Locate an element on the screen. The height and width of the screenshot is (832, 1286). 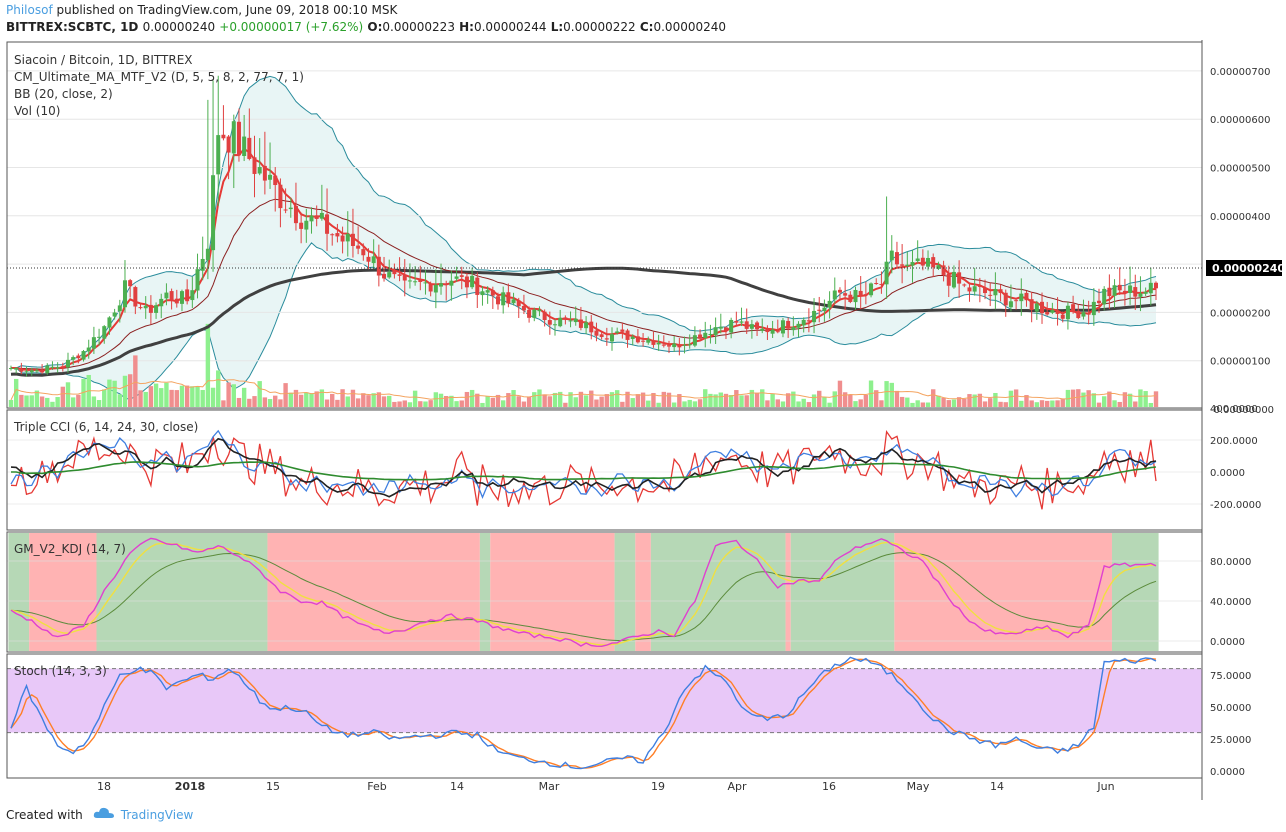
price-badge-bg is located at coordinates (1244, 268).